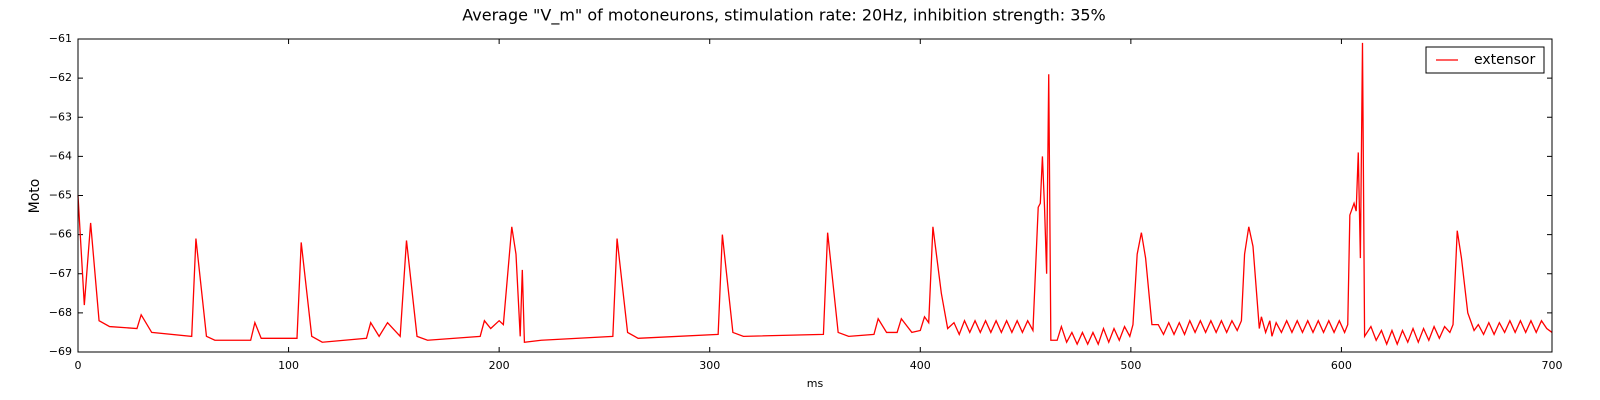 The width and height of the screenshot is (1600, 400). I want to click on x-tick-label: 700, so click(1552, 365).